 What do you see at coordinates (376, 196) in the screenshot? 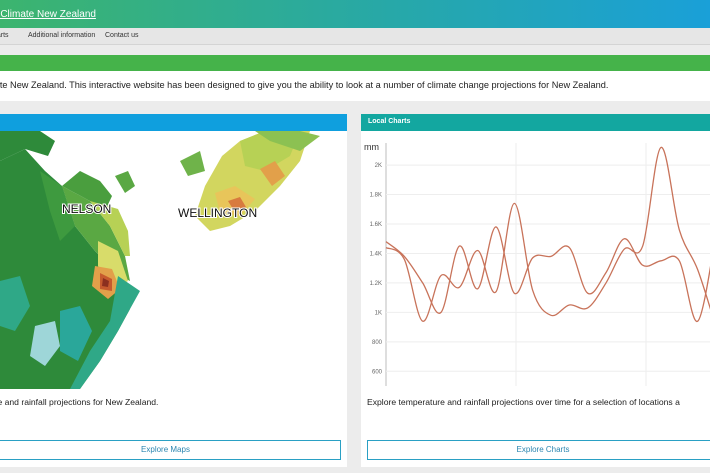
I see `y-tick-label: 1.8K` at bounding box center [376, 196].